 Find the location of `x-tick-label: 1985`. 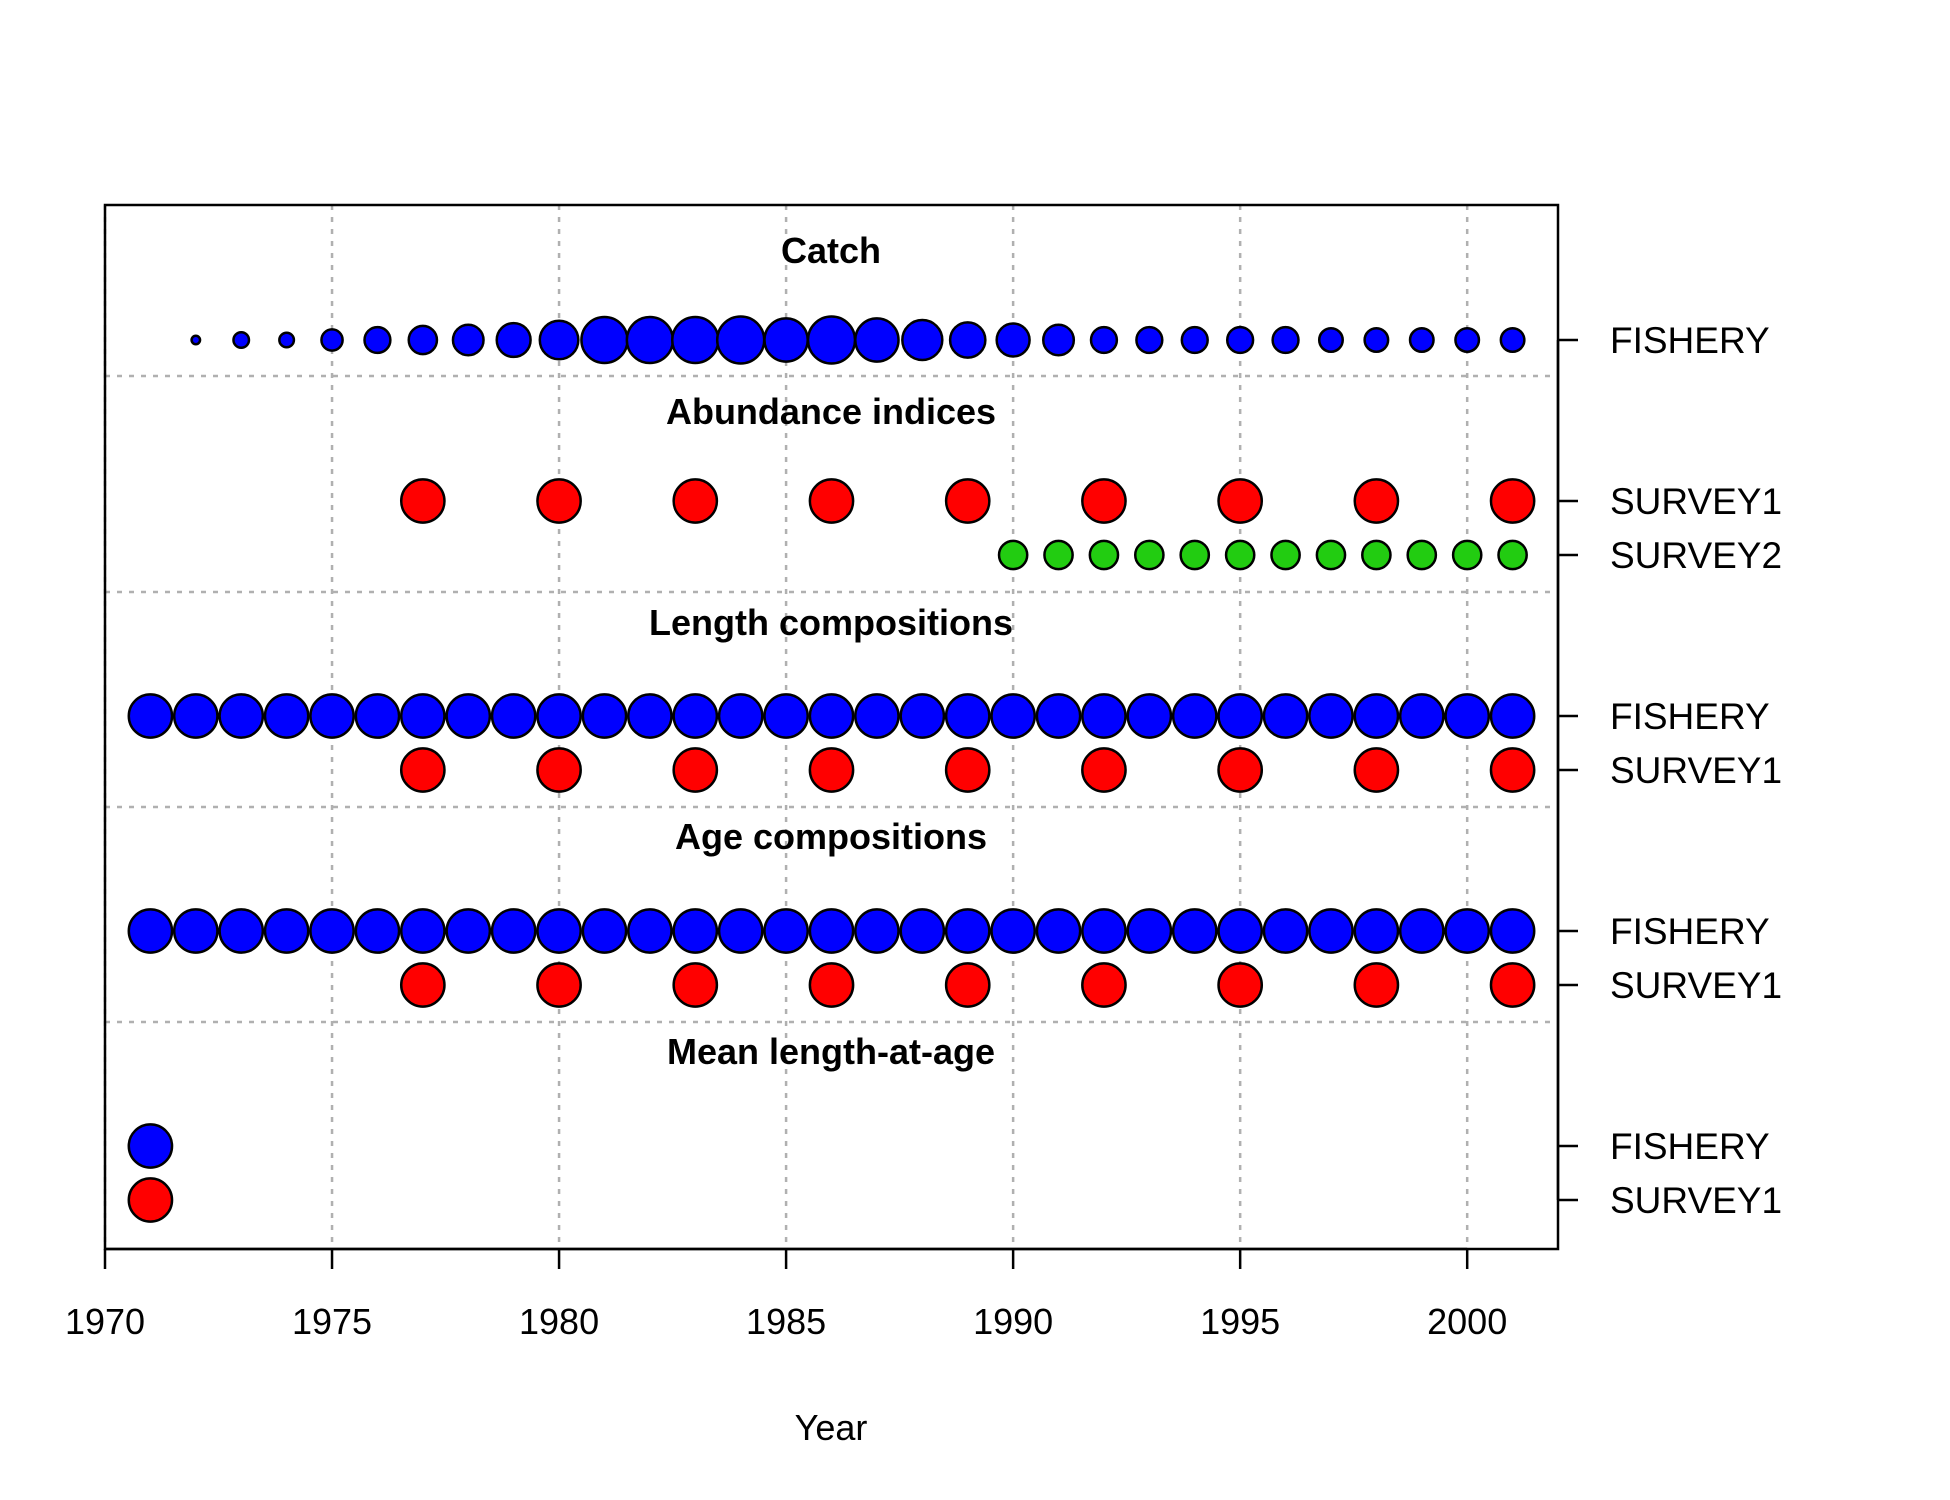

x-tick-label: 1985 is located at coordinates (786, 1321).